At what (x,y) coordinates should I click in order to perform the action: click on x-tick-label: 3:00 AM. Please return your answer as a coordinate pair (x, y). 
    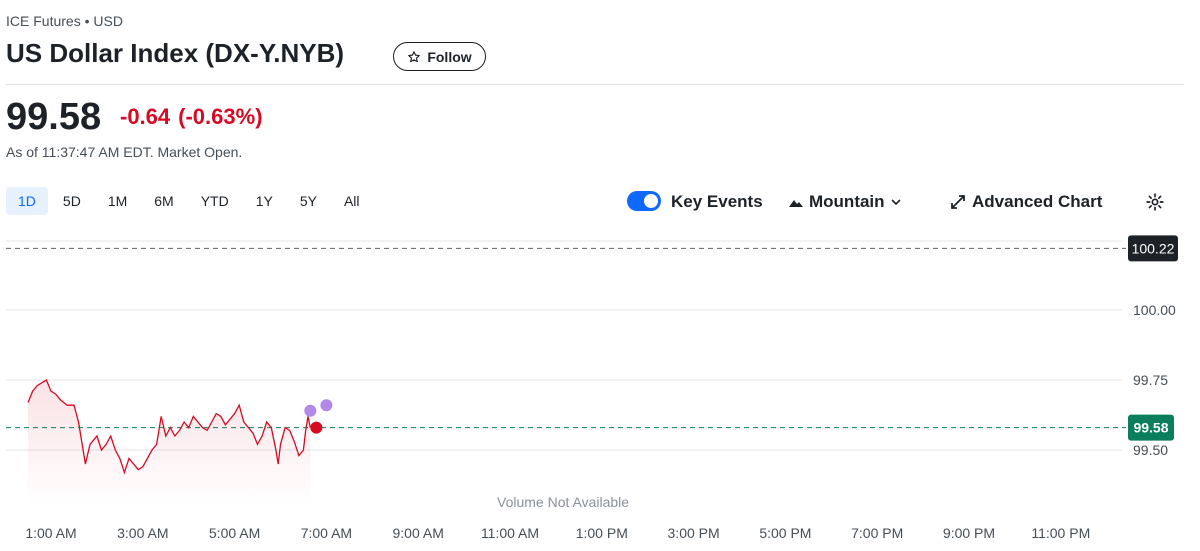
    Looking at the image, I should click on (142, 533).